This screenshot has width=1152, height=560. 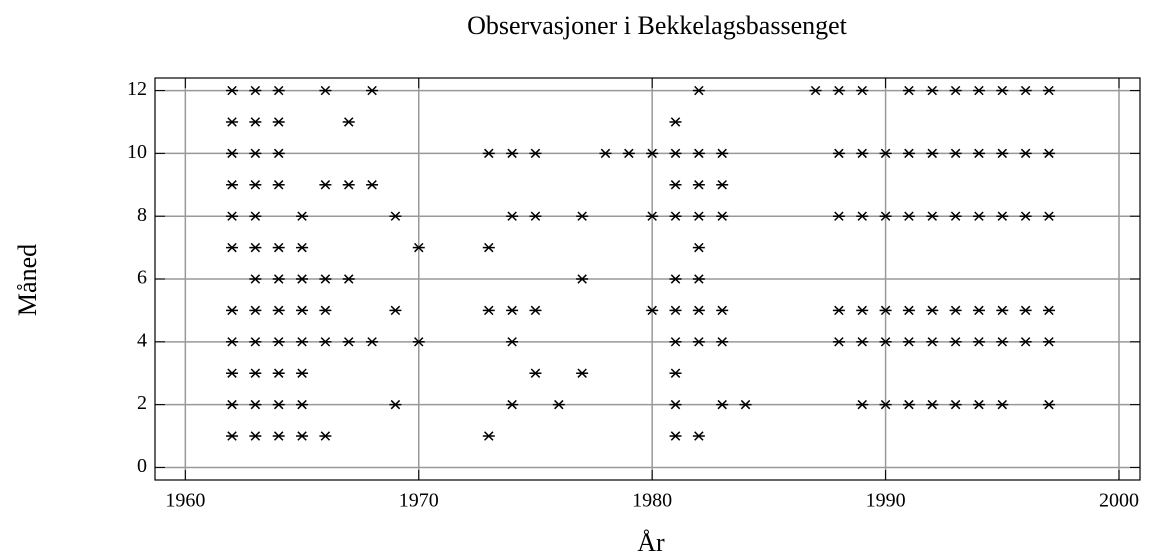 I want to click on y-axis-label: Måned, so click(x=27, y=280).